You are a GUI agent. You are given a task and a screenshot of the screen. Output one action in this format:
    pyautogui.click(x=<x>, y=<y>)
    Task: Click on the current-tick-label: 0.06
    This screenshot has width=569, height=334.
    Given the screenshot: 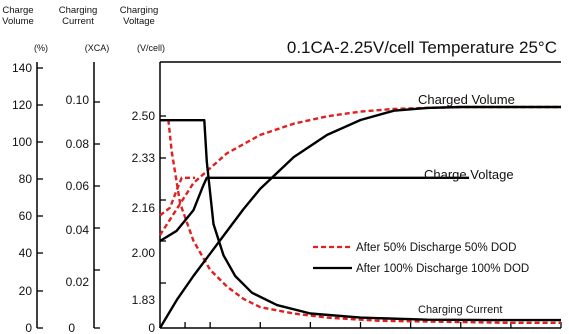 What is the action you would take?
    pyautogui.click(x=78, y=186)
    